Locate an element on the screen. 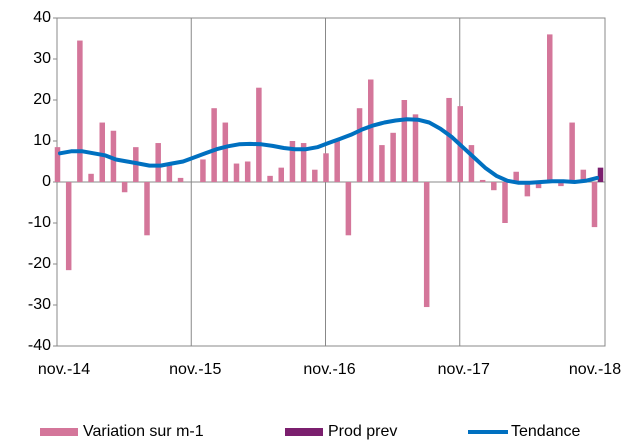  x-tick-label: nov.-15 is located at coordinates (195, 369).